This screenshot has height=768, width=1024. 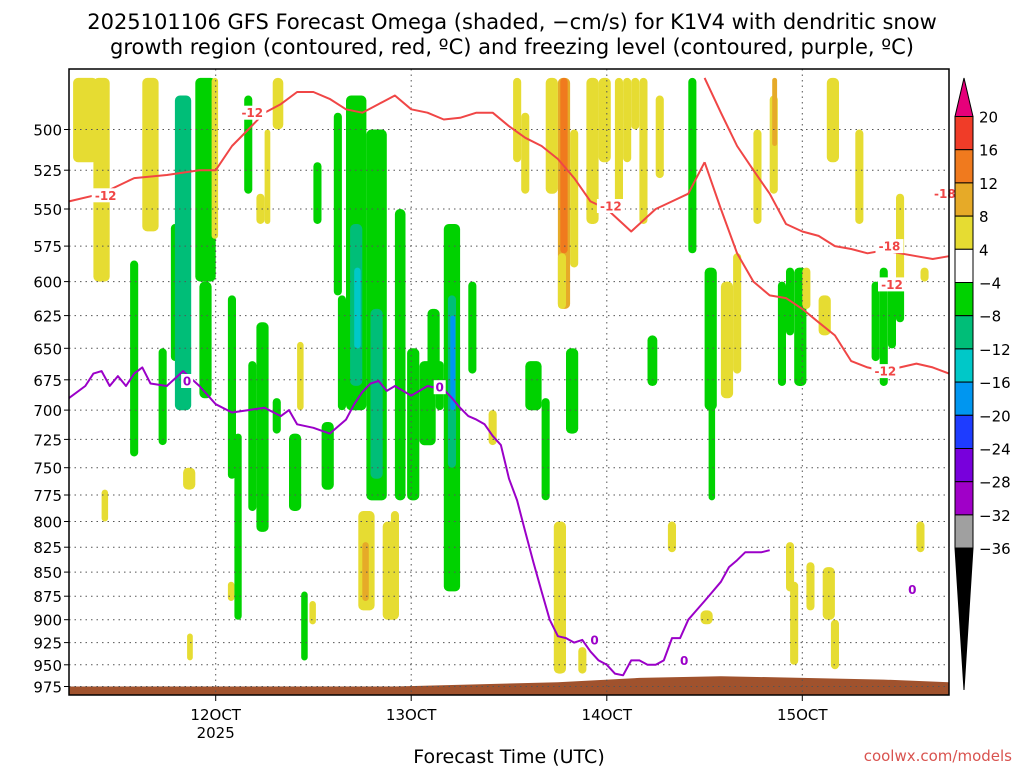 What do you see at coordinates (47, 621) in the screenshot?
I see `y-tick-label: 900` at bounding box center [47, 621].